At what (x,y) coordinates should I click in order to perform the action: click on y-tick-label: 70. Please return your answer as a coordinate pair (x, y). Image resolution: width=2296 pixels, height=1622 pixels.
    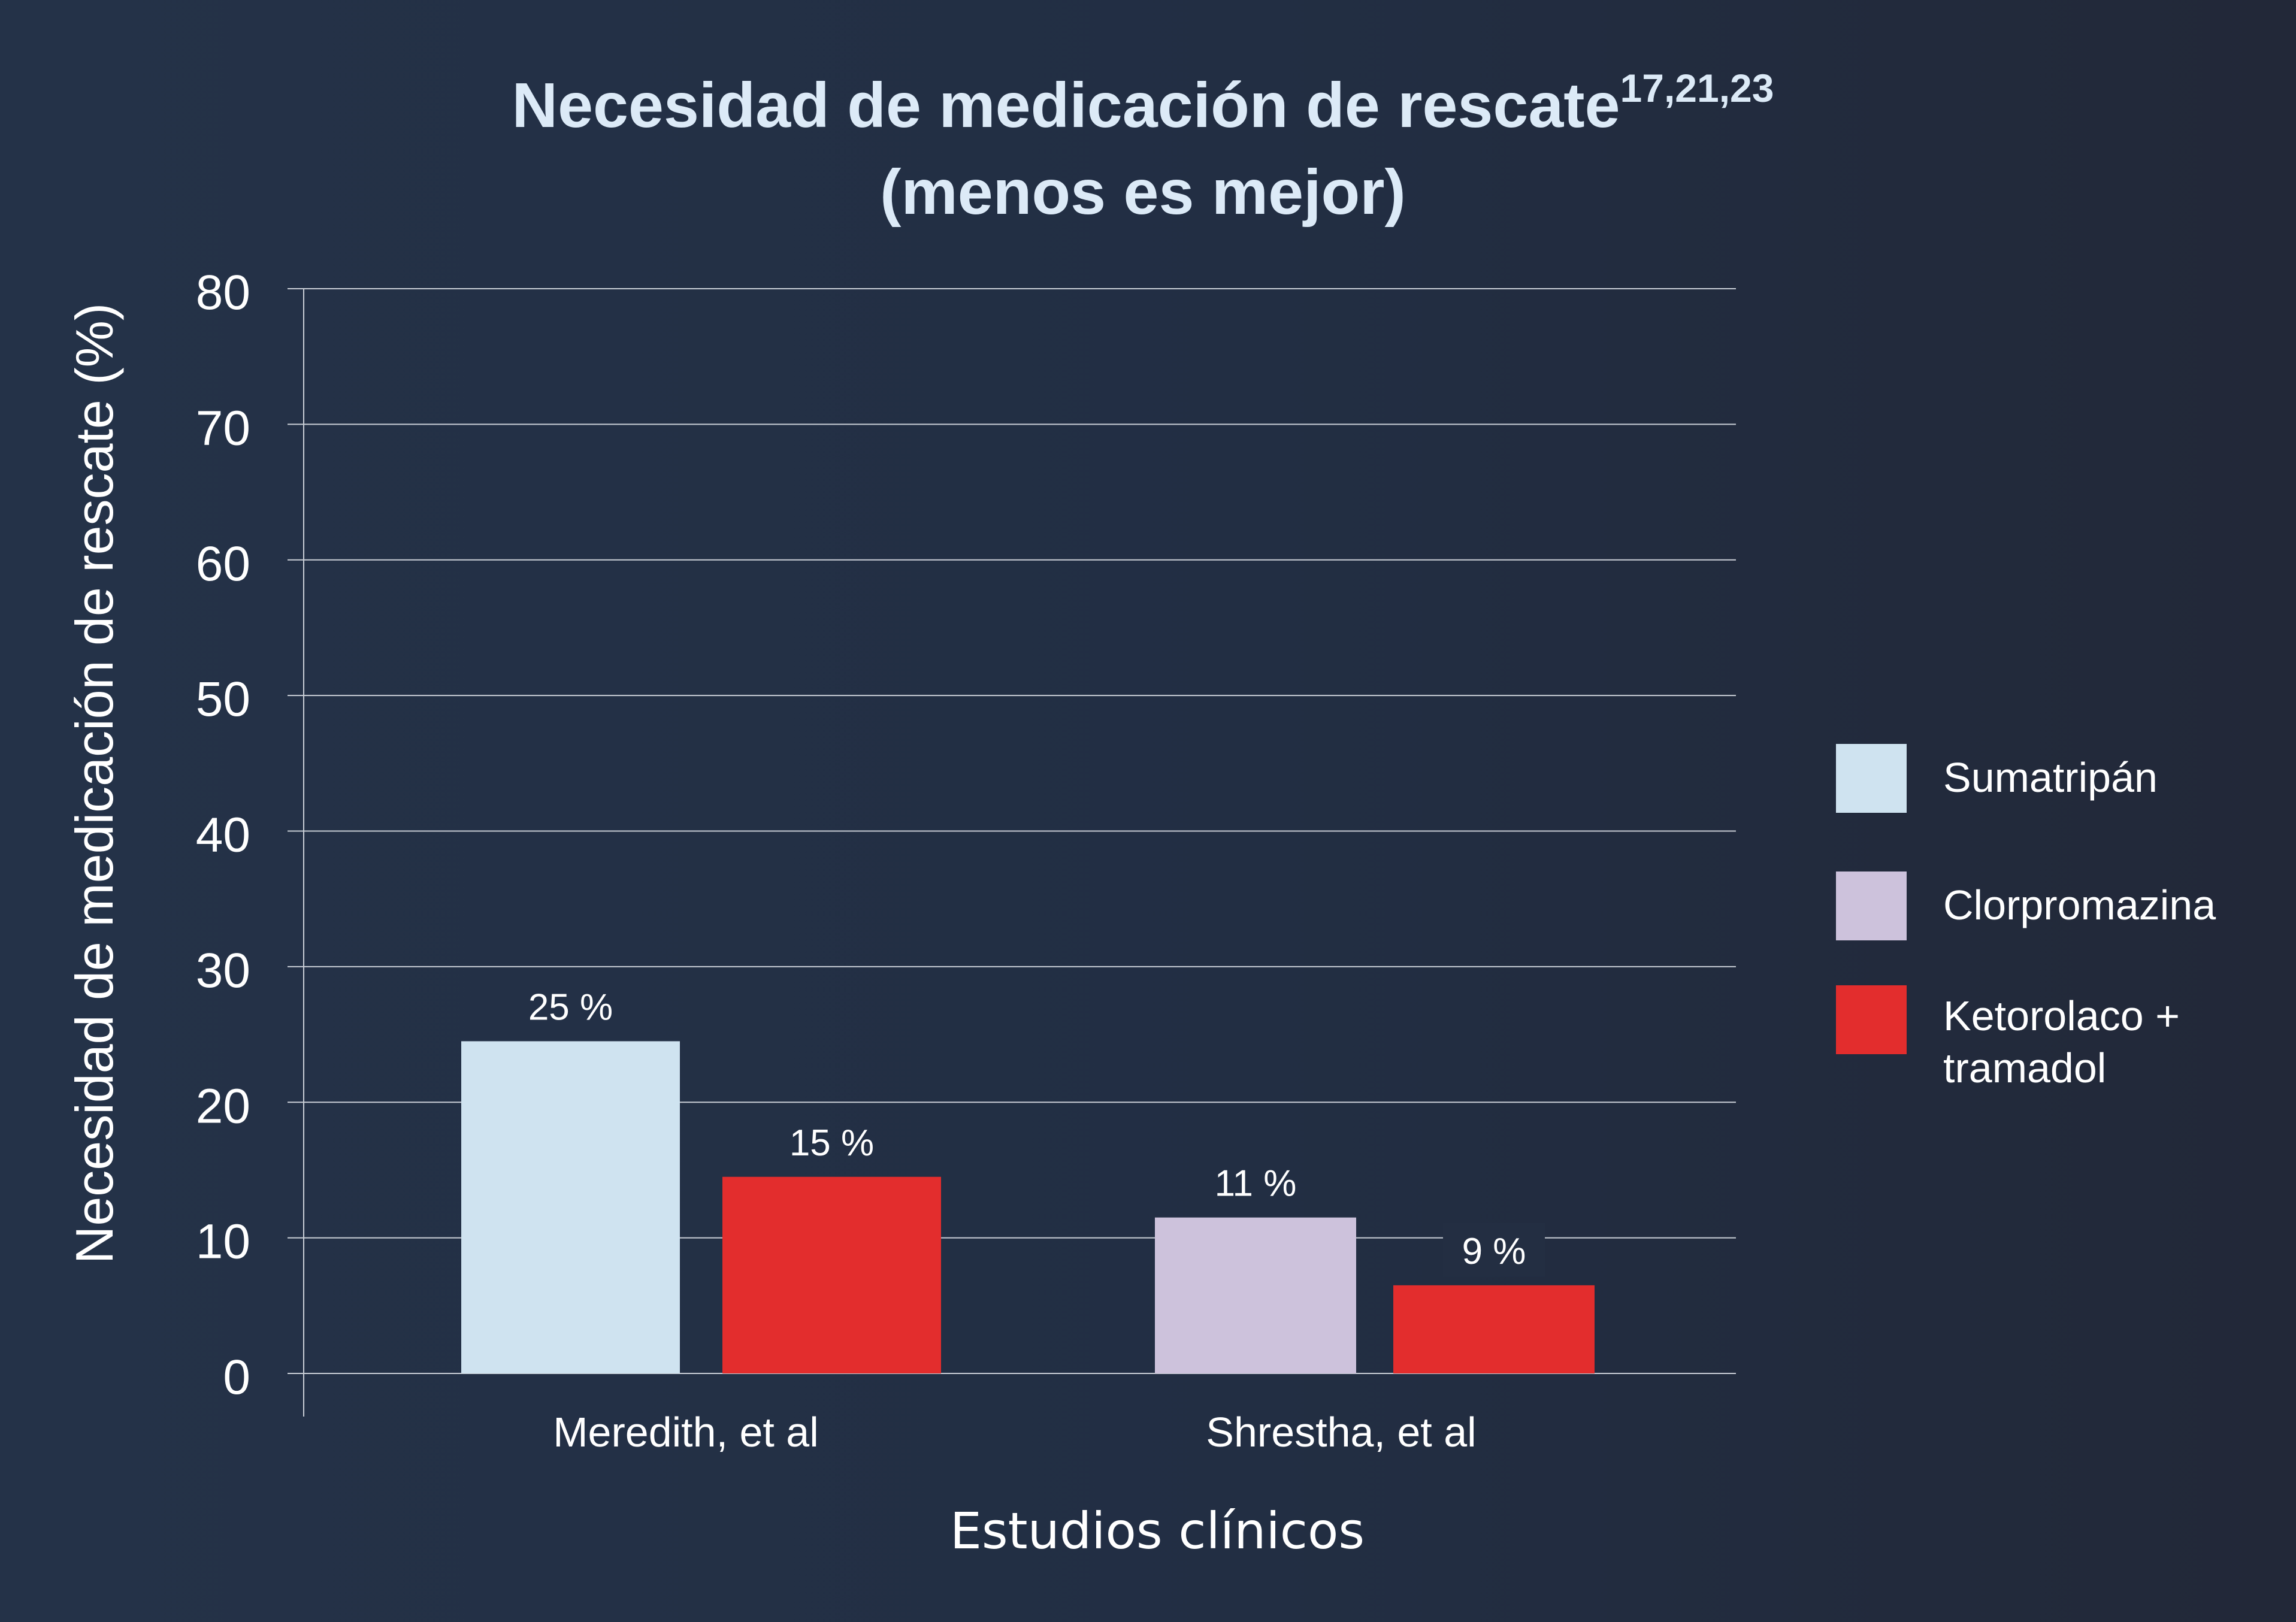
    Looking at the image, I should click on (223, 428).